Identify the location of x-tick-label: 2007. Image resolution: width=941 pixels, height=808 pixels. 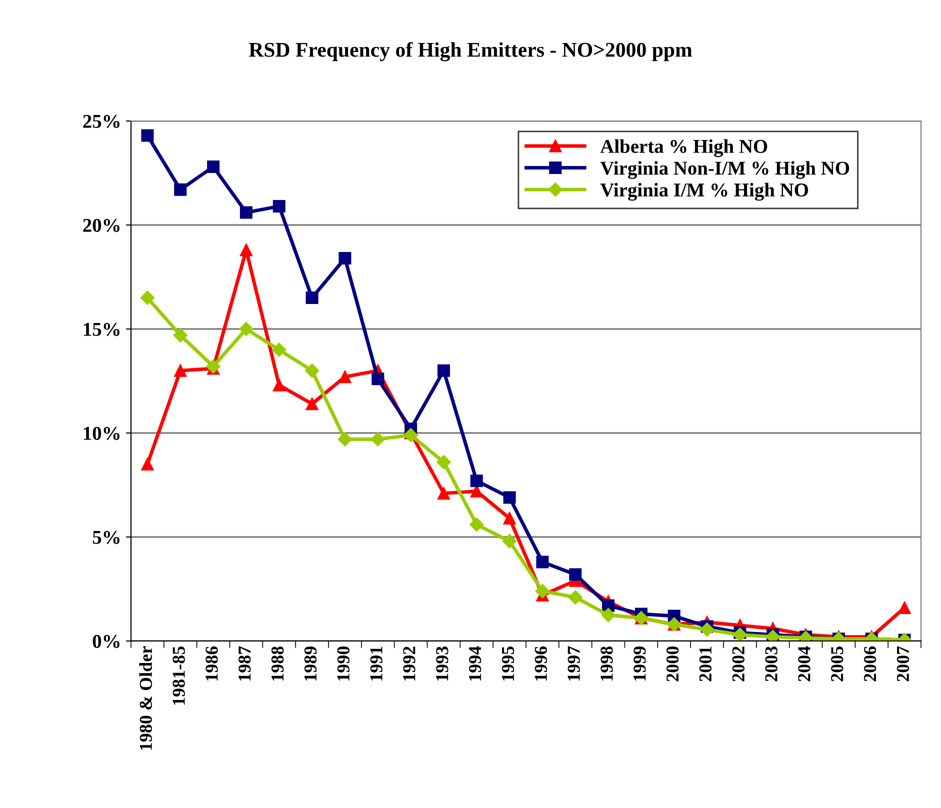
(903, 664).